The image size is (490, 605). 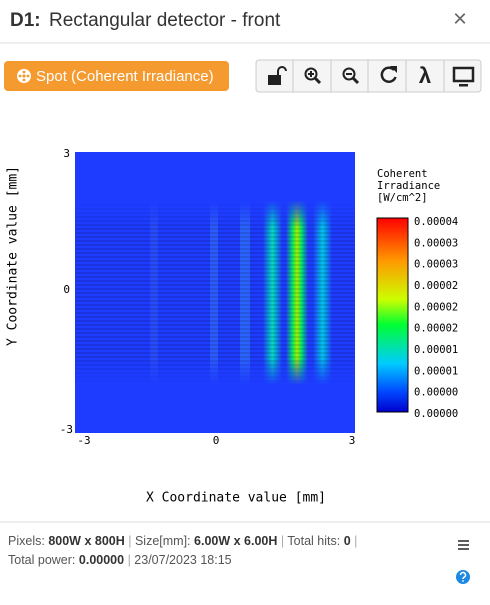 I want to click on x-tick-label: -3, so click(x=83, y=440).